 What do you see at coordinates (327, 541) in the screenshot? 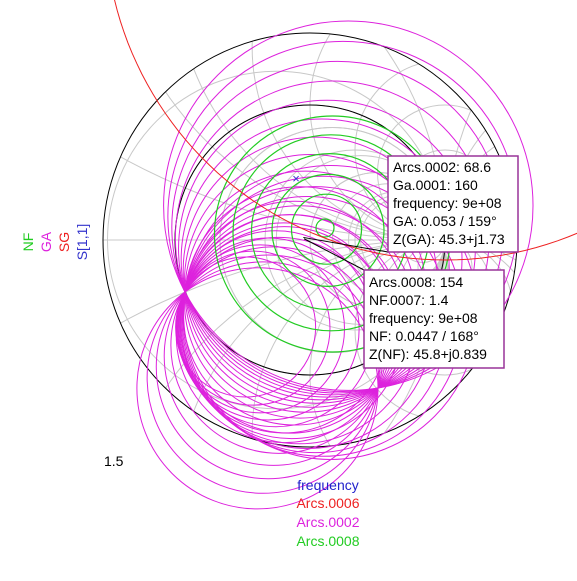
I see `legend-arcs-0008: Arcs.0008` at bounding box center [327, 541].